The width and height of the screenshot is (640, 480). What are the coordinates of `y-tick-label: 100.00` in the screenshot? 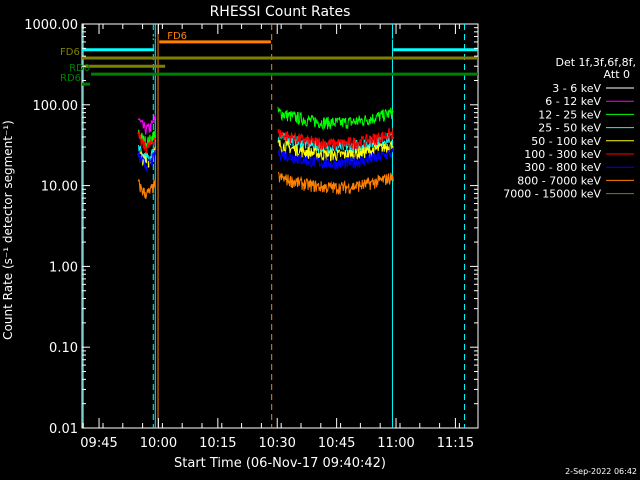 It's located at (56, 106).